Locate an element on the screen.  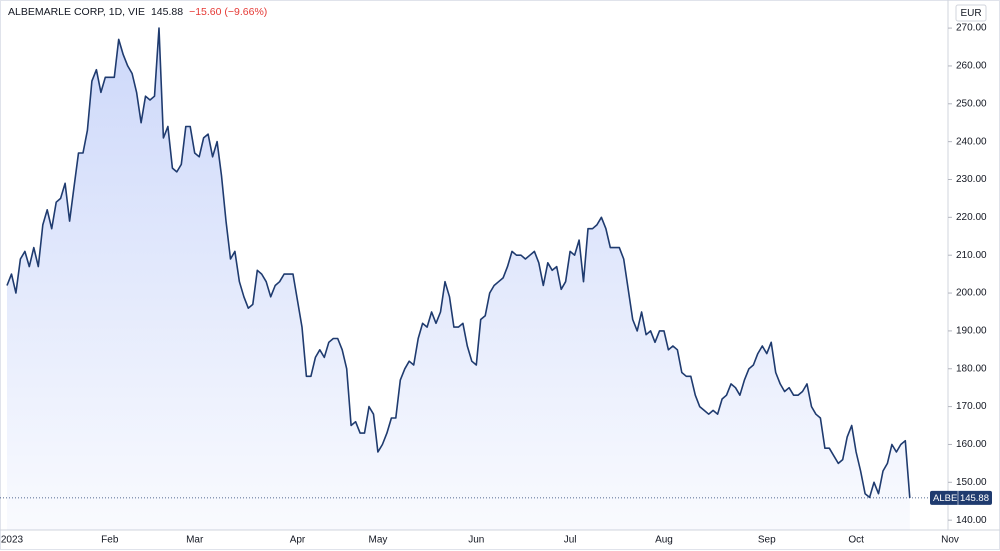
x-tick-label: 2023 is located at coordinates (12, 540).